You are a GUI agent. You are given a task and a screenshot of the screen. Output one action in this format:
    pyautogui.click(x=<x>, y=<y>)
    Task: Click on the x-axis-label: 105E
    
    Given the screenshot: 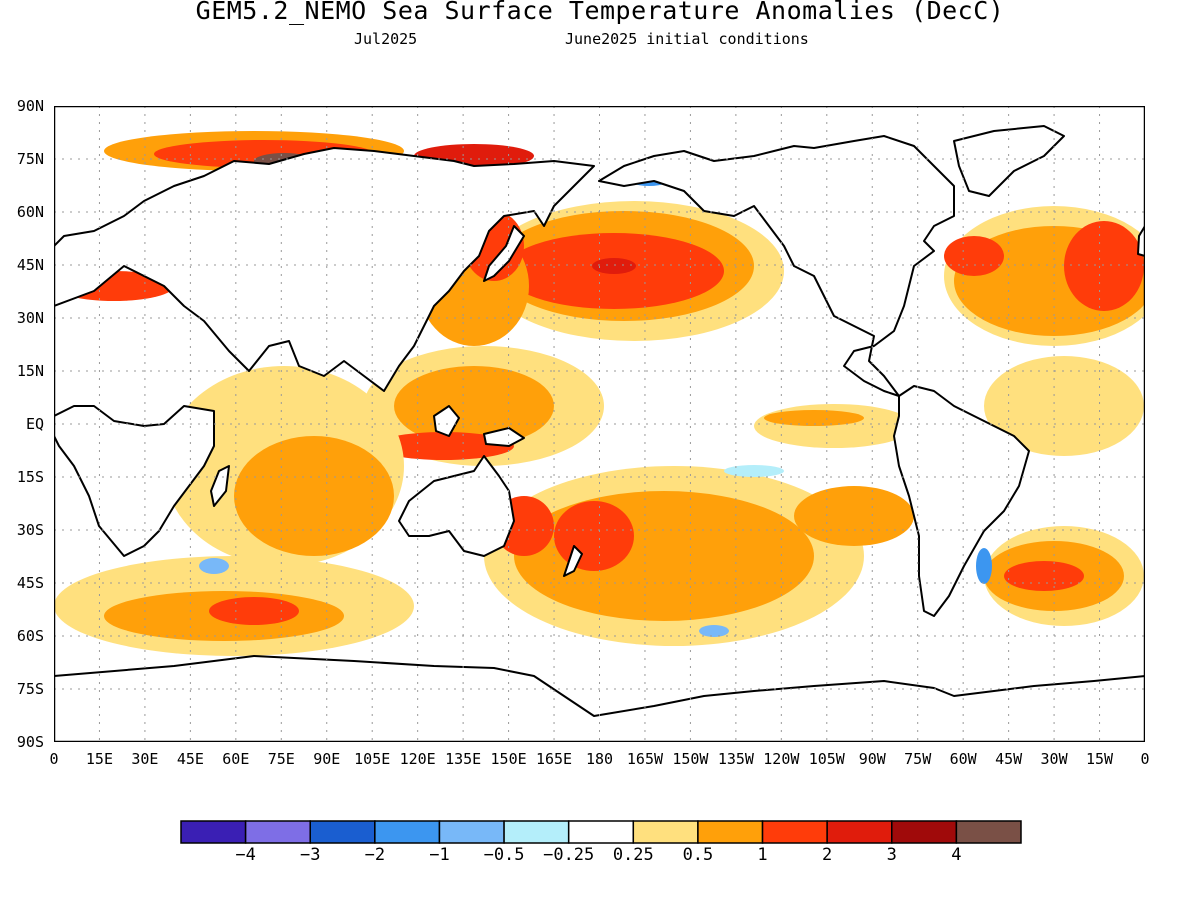 What is the action you would take?
    pyautogui.click(x=372, y=759)
    